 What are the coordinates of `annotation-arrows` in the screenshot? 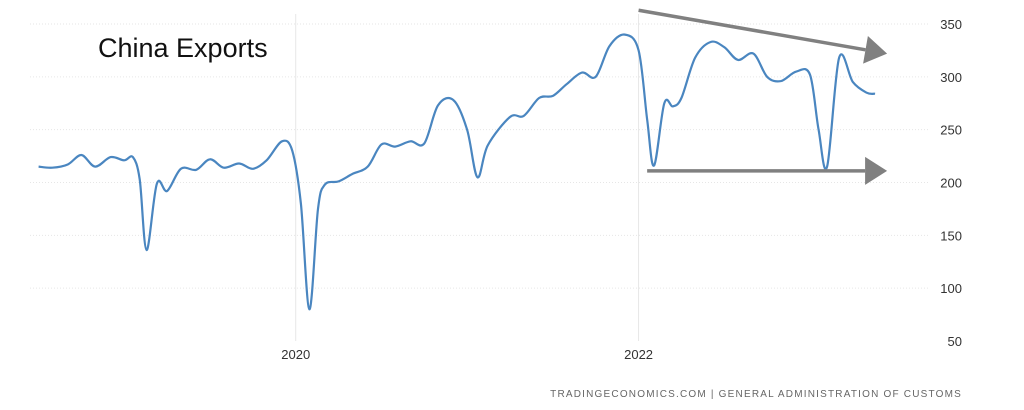 It's located at (763, 96).